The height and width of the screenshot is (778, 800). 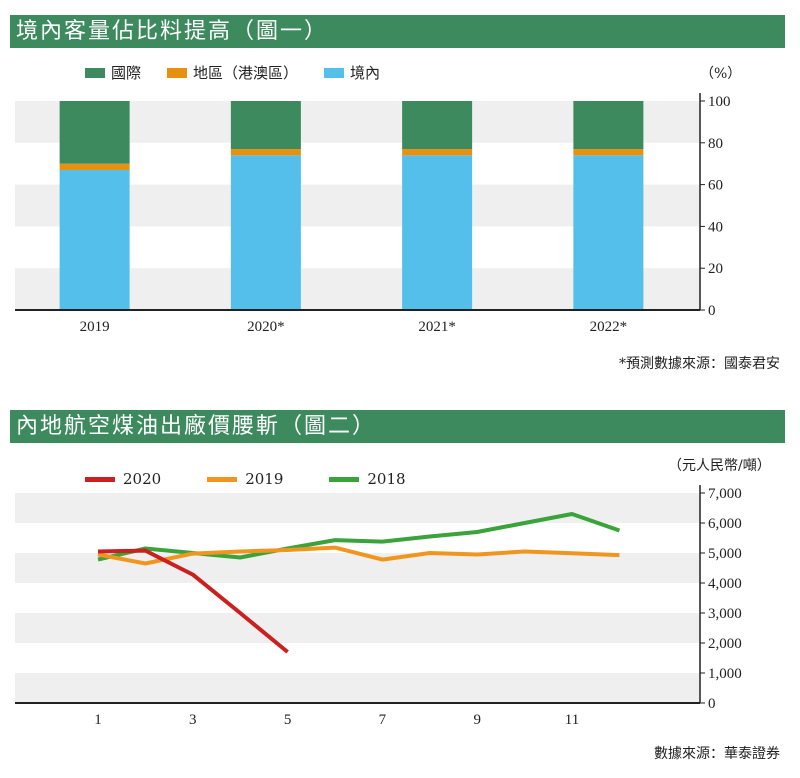 I want to click on y-tick-label: 100, so click(x=719, y=102).